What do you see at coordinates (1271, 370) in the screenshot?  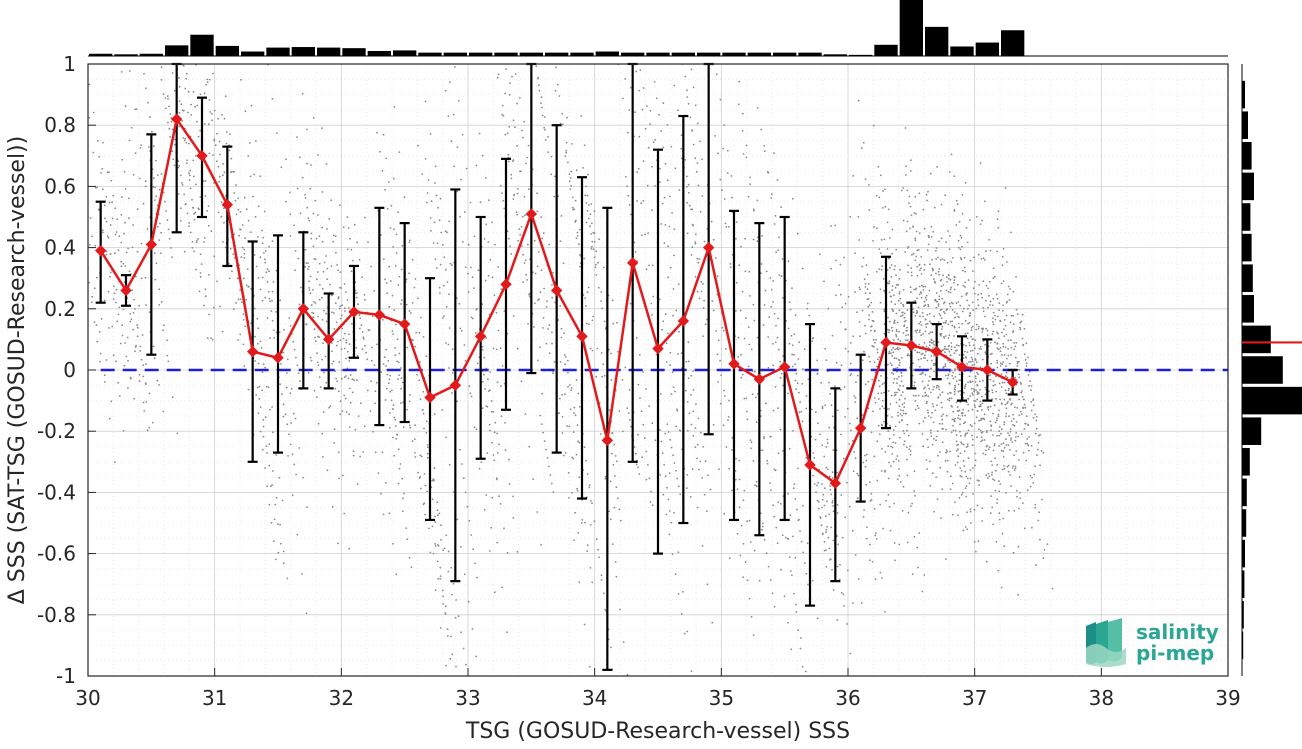 I see `right-histogram` at bounding box center [1271, 370].